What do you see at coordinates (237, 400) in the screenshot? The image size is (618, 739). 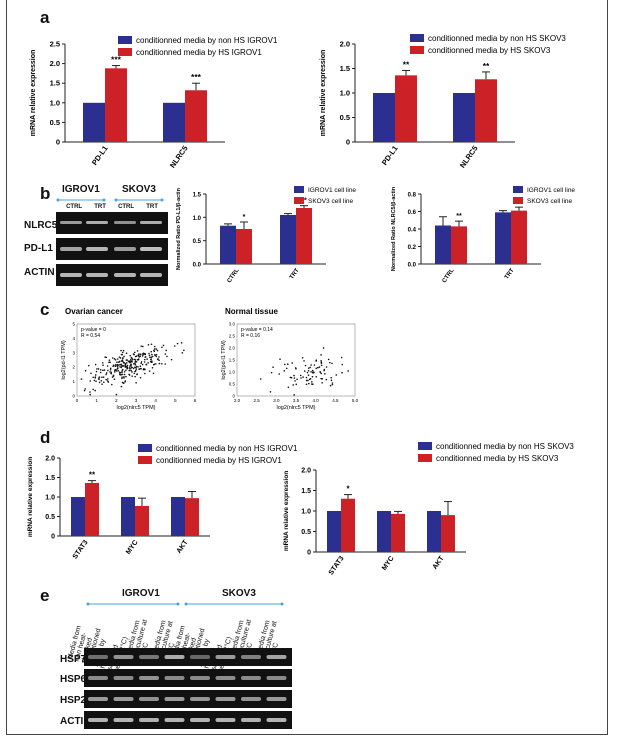 I see `x-tick-label: 2.0` at bounding box center [237, 400].